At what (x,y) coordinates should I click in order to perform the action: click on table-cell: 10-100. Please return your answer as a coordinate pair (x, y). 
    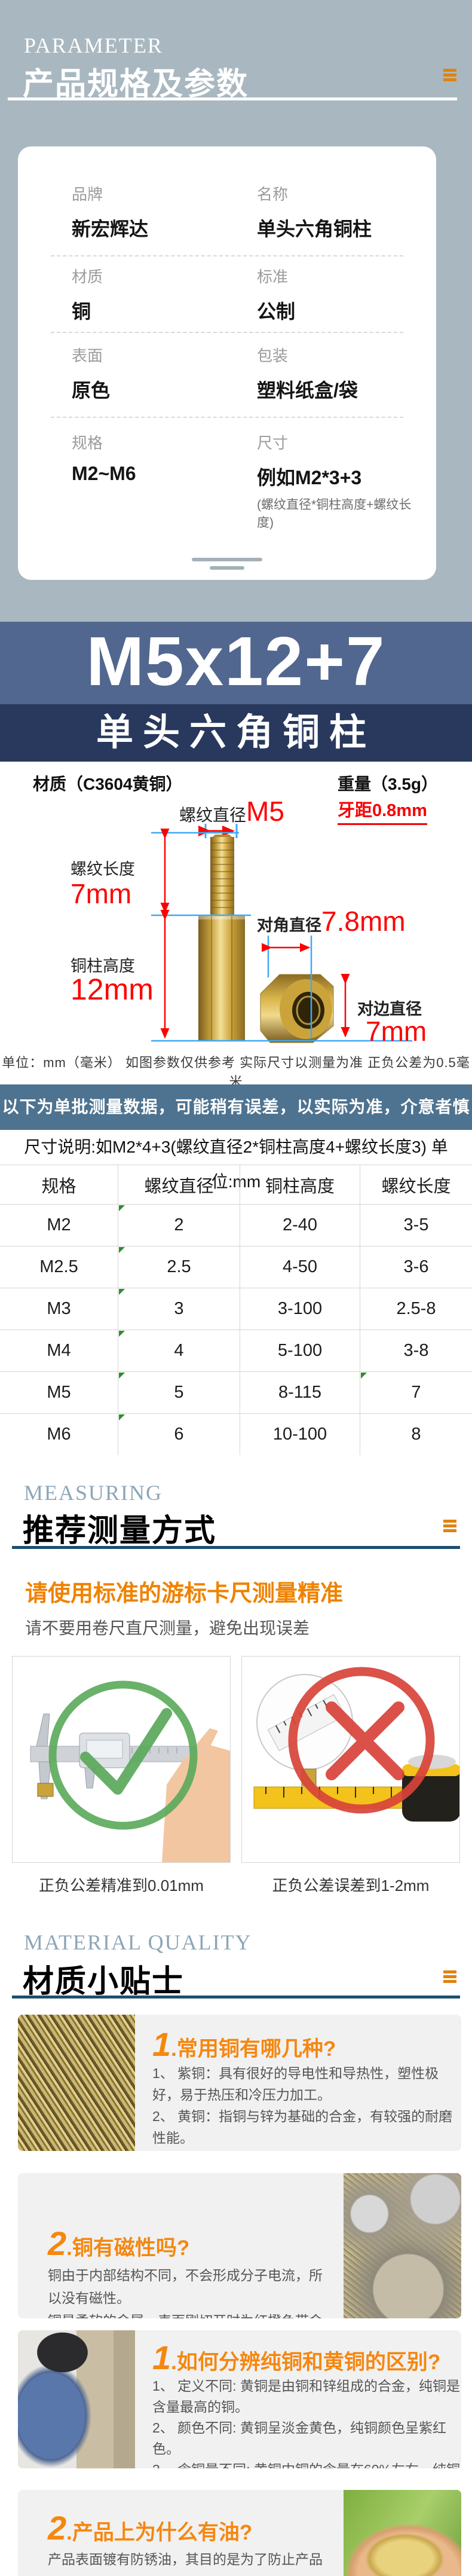
    Looking at the image, I should click on (300, 1435).